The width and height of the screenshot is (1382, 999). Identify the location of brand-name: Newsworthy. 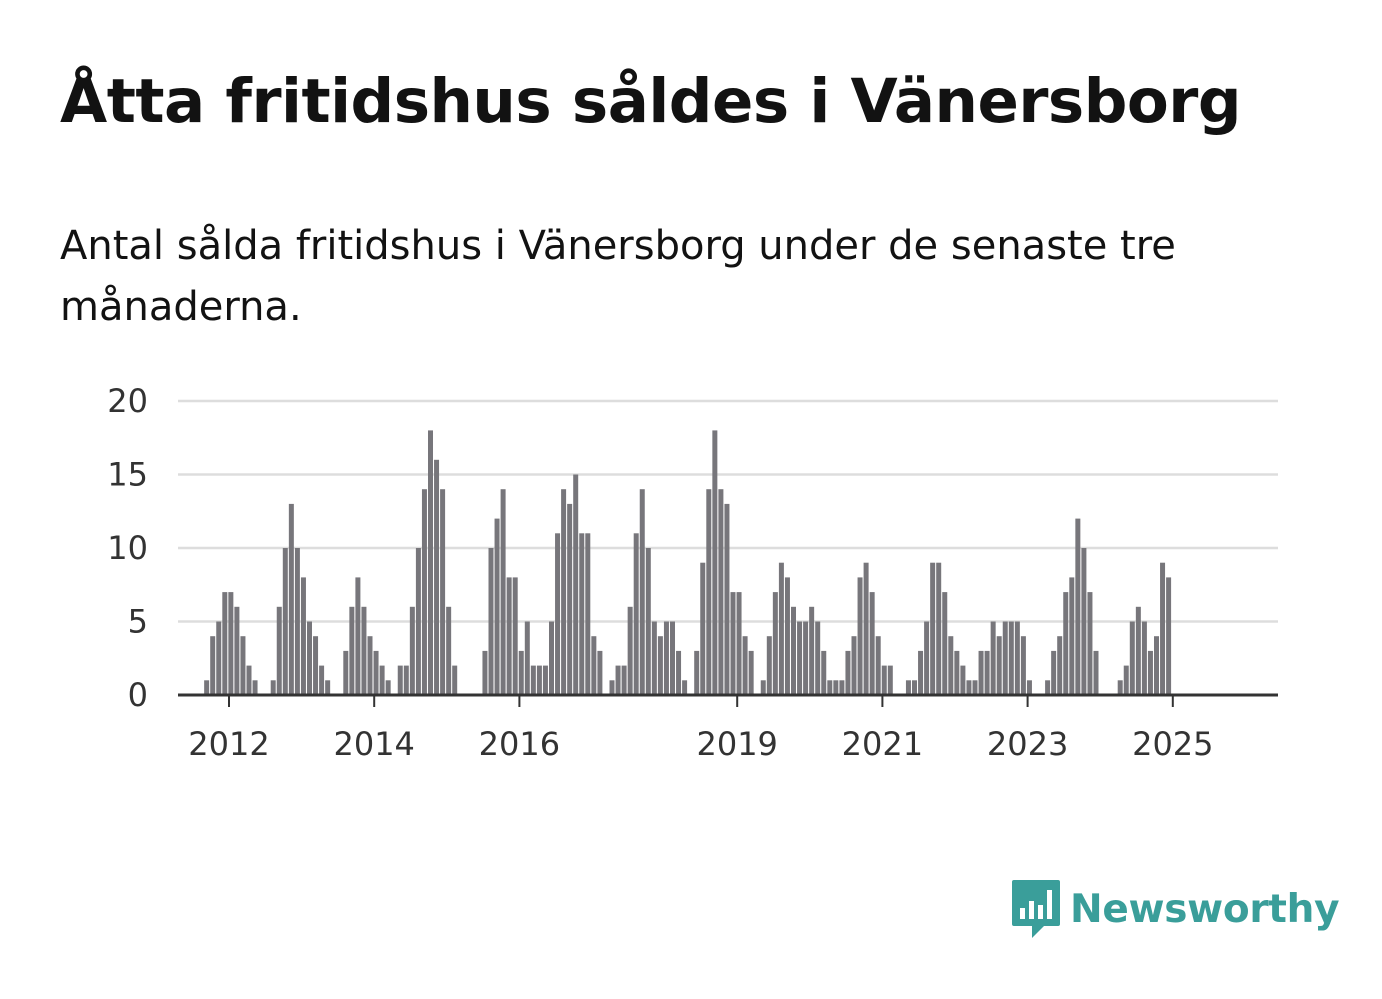
(1205, 909).